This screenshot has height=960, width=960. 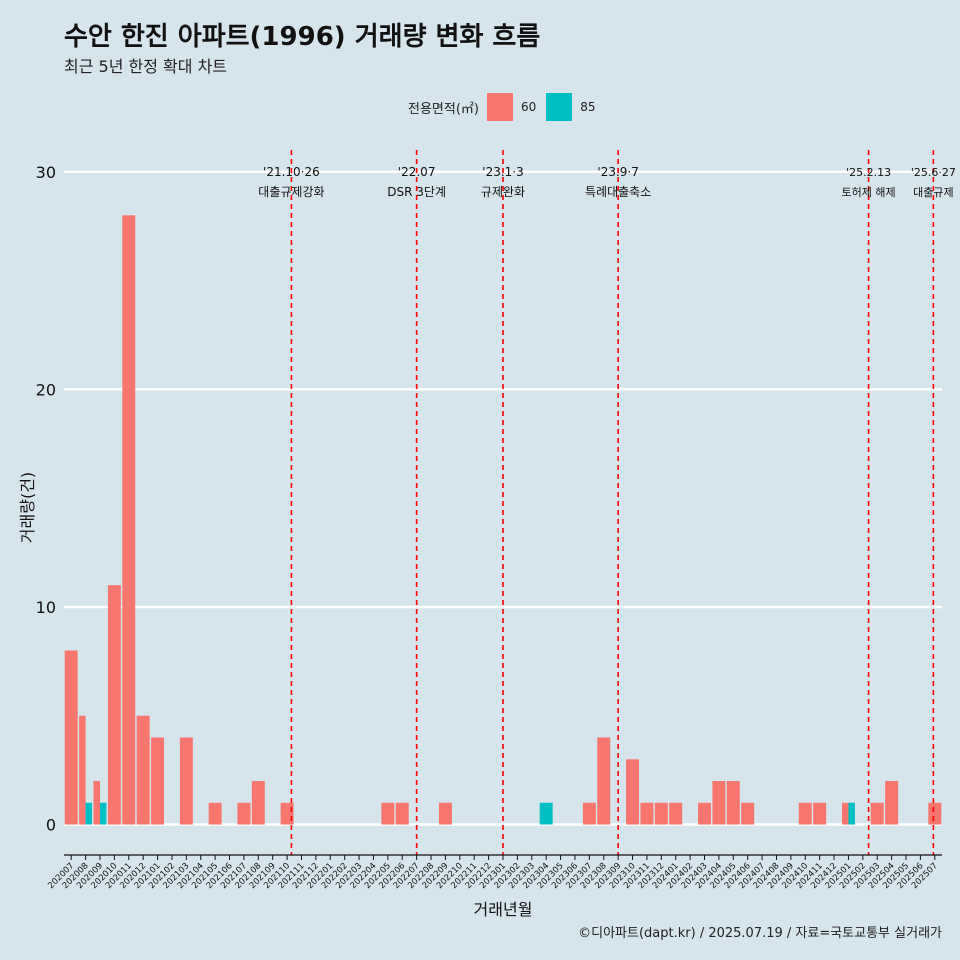 What do you see at coordinates (933, 192) in the screenshot?
I see `event-label-5: 대출규제` at bounding box center [933, 192].